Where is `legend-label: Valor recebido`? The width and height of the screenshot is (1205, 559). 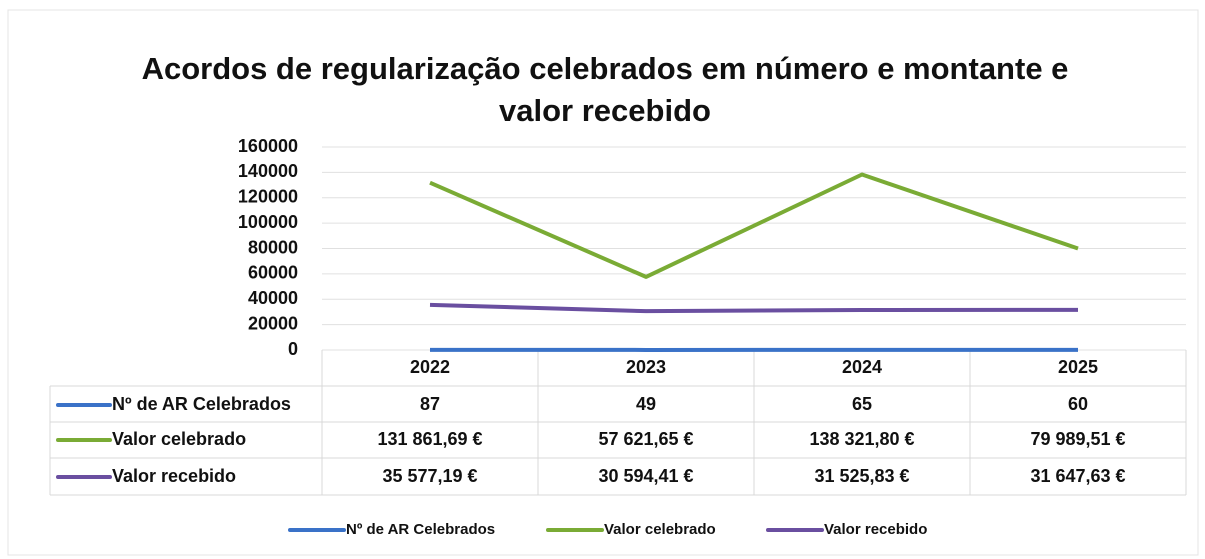
legend-label: Valor recebido is located at coordinates (875, 529).